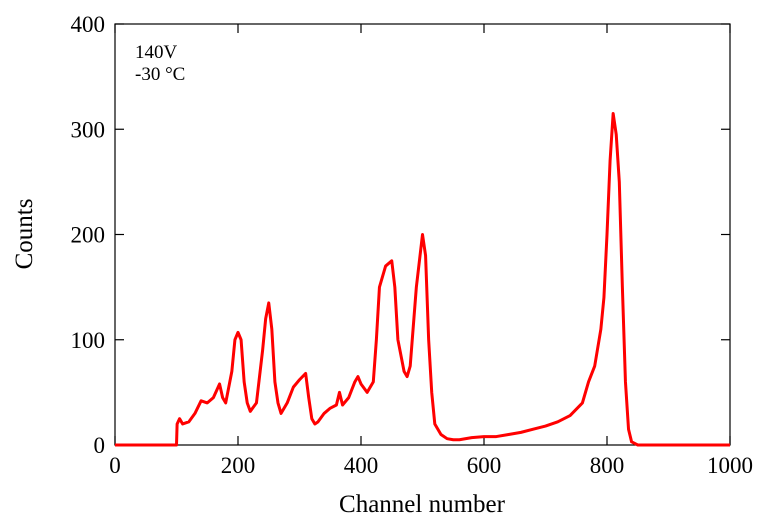 This screenshot has width=765, height=531. What do you see at coordinates (422, 504) in the screenshot?
I see `x-axis-label: Channel number` at bounding box center [422, 504].